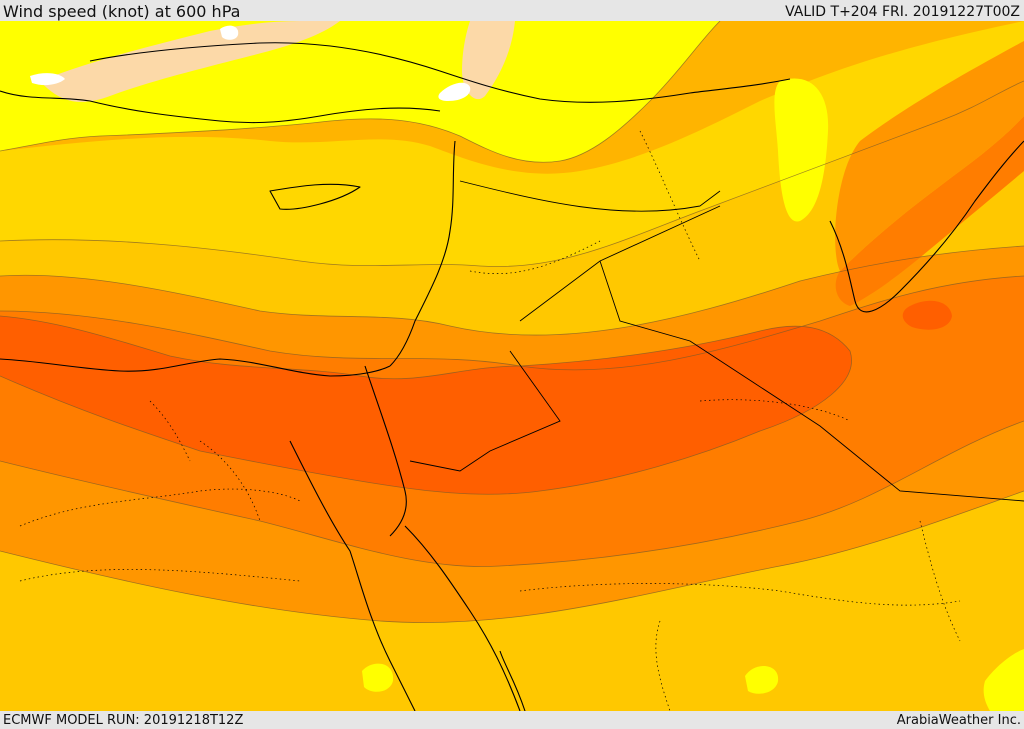 The image size is (1024, 729). Describe the element at coordinates (929, 211) in the screenshot. I see `band-dark-orange-ne` at that location.